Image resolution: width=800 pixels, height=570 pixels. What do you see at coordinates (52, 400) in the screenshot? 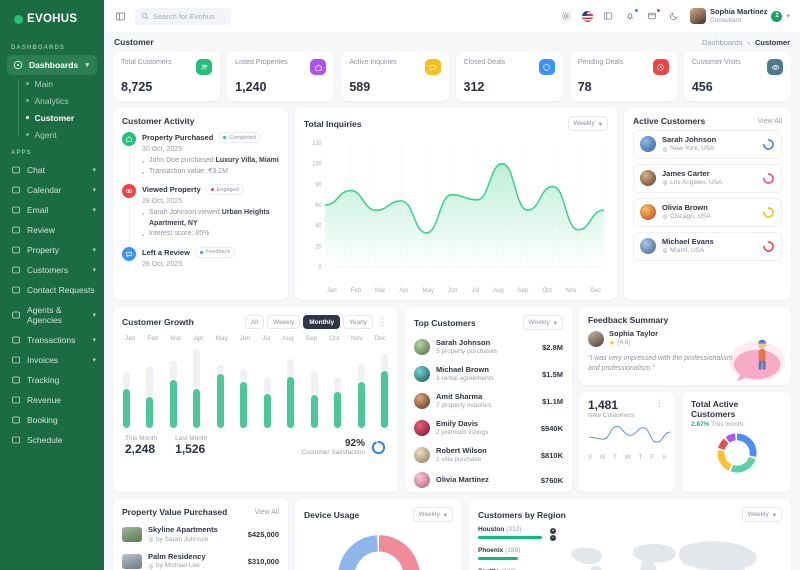
I see `sidebar-item-revenue: Revenue` at bounding box center [52, 400].